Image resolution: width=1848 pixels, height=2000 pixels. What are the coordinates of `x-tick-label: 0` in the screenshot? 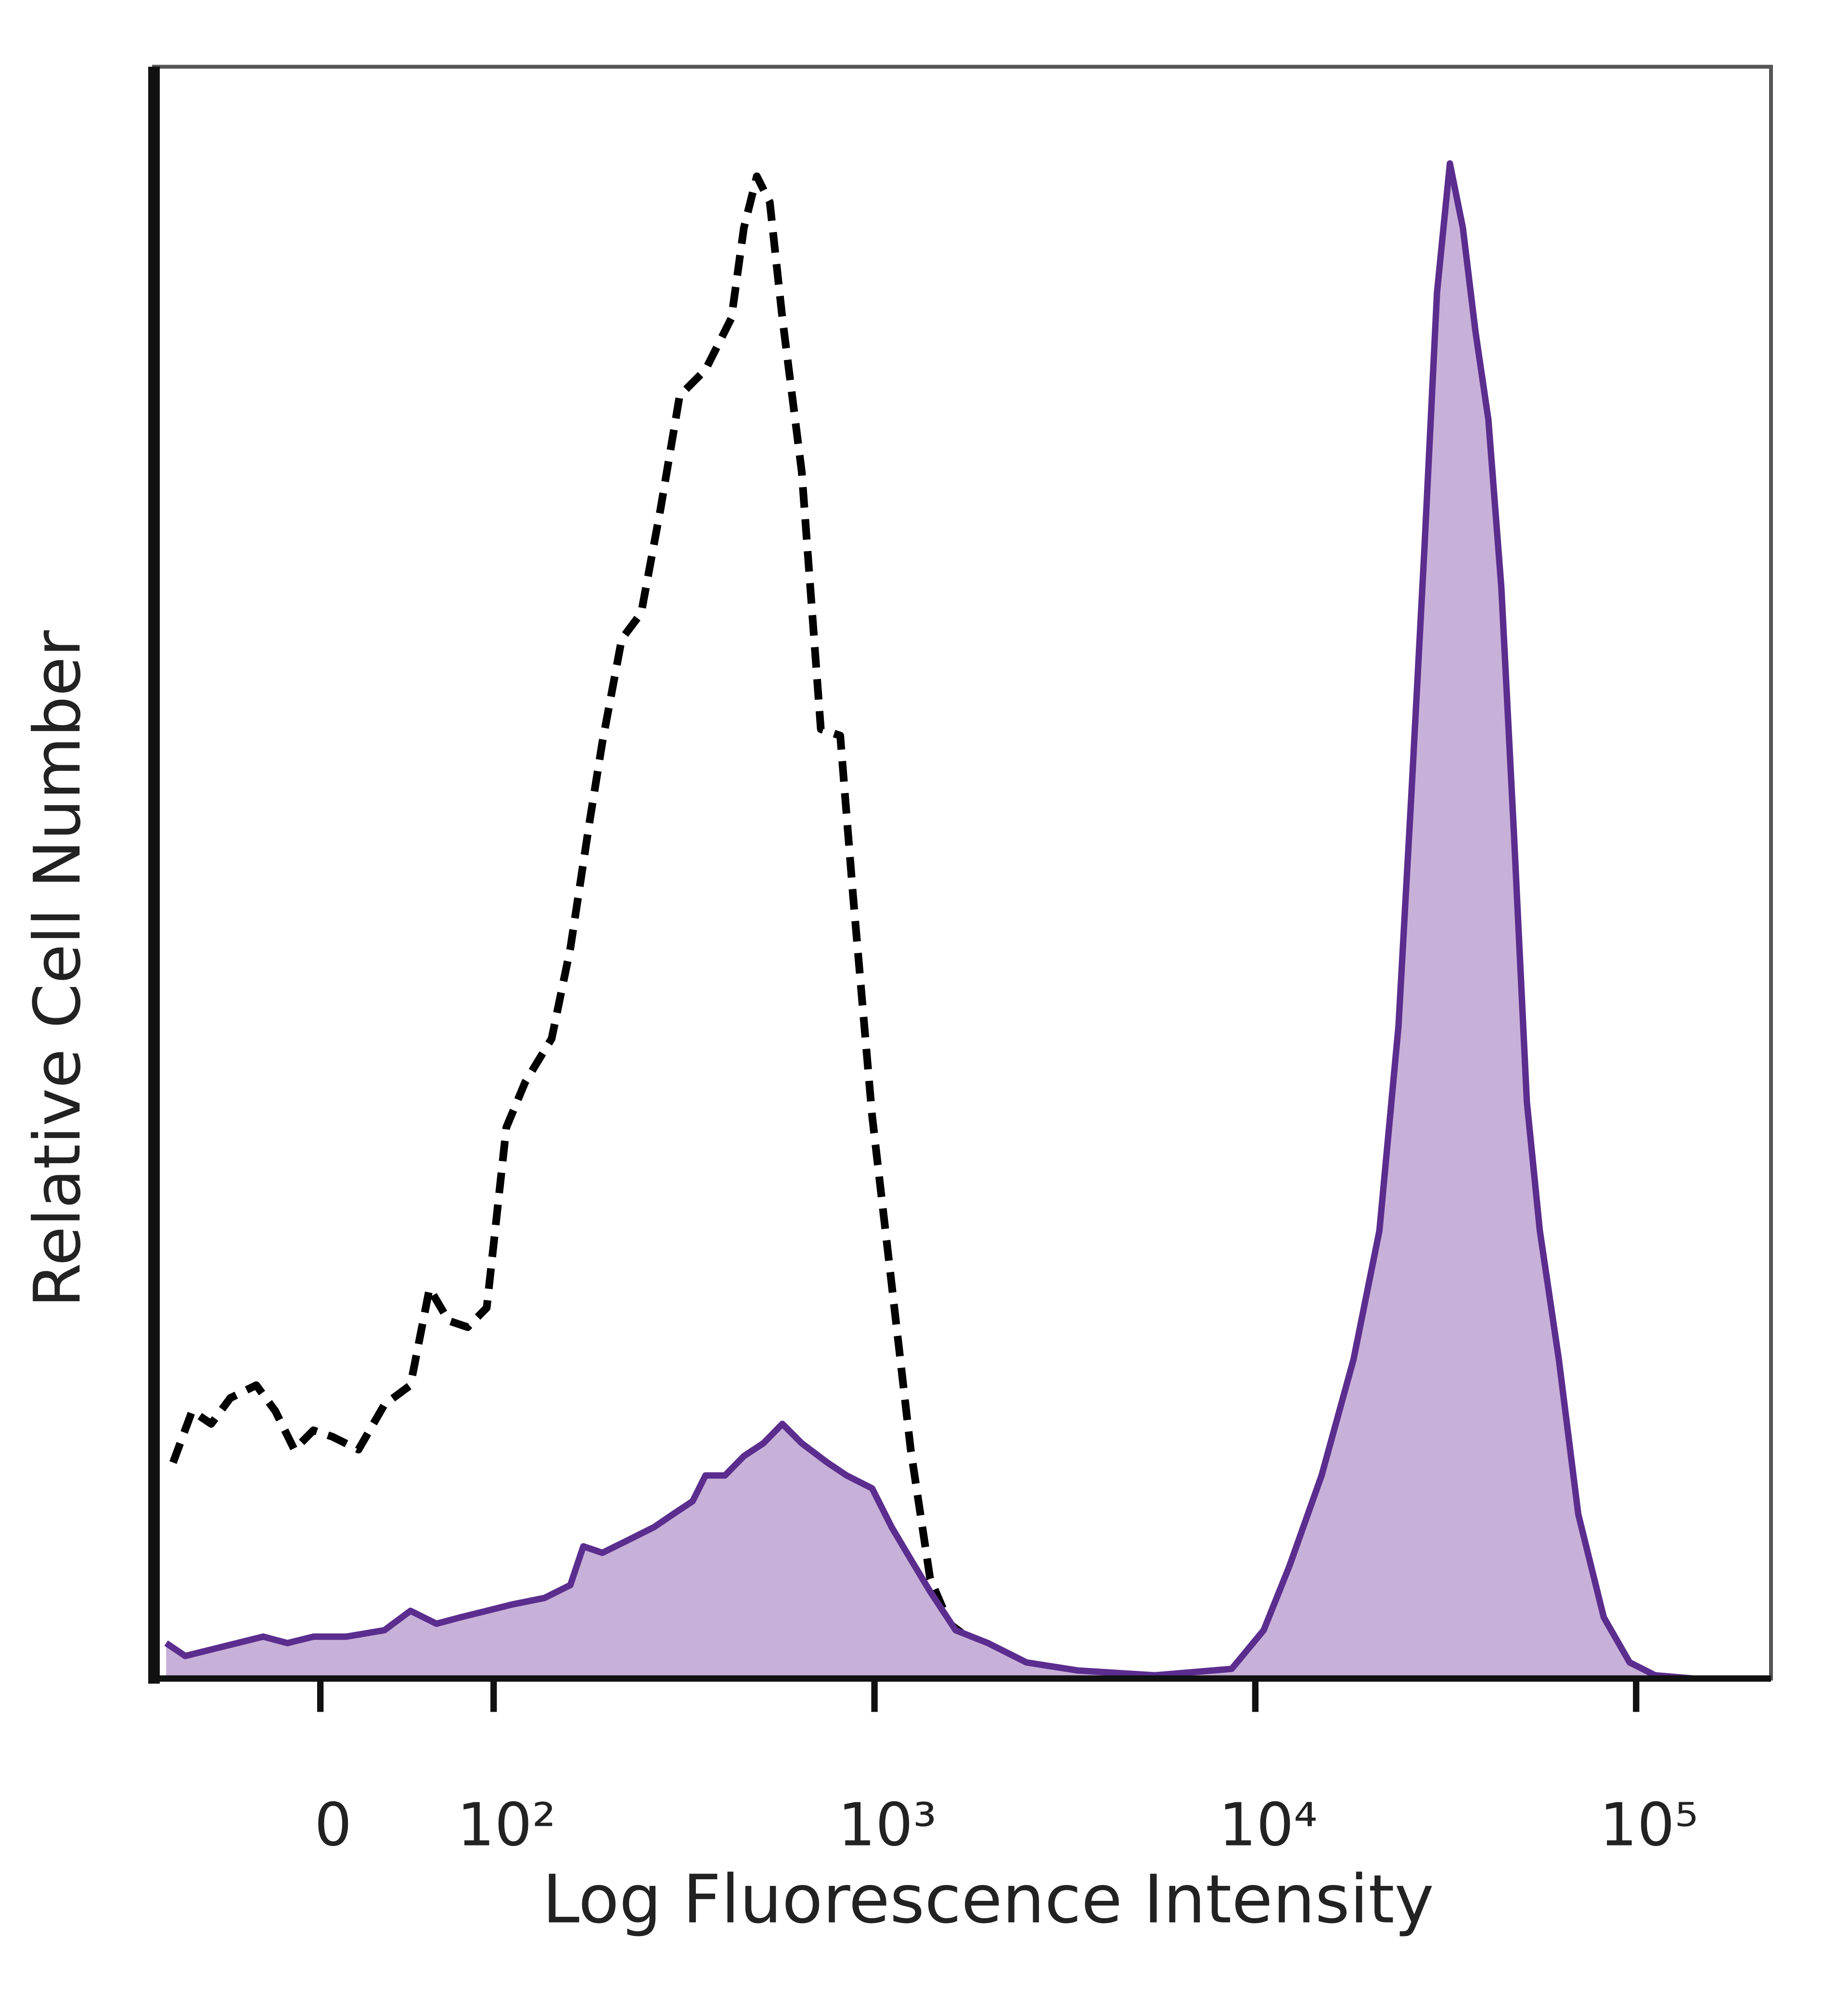 It's located at (333, 1825).